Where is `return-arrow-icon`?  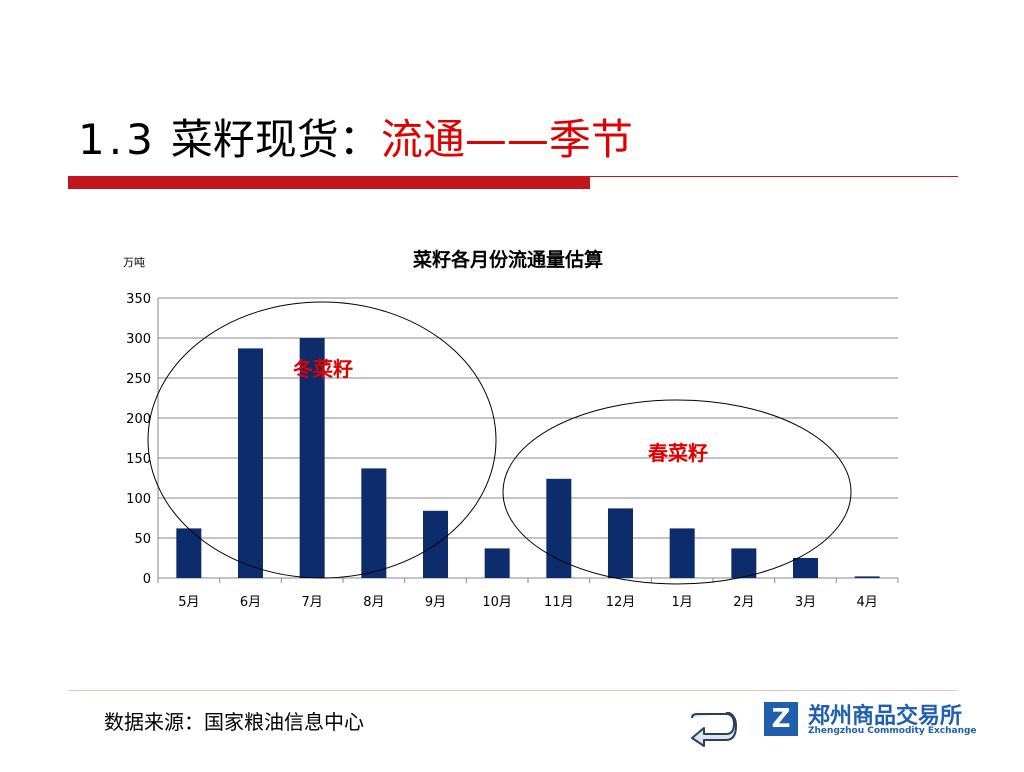 return-arrow-icon is located at coordinates (714, 729).